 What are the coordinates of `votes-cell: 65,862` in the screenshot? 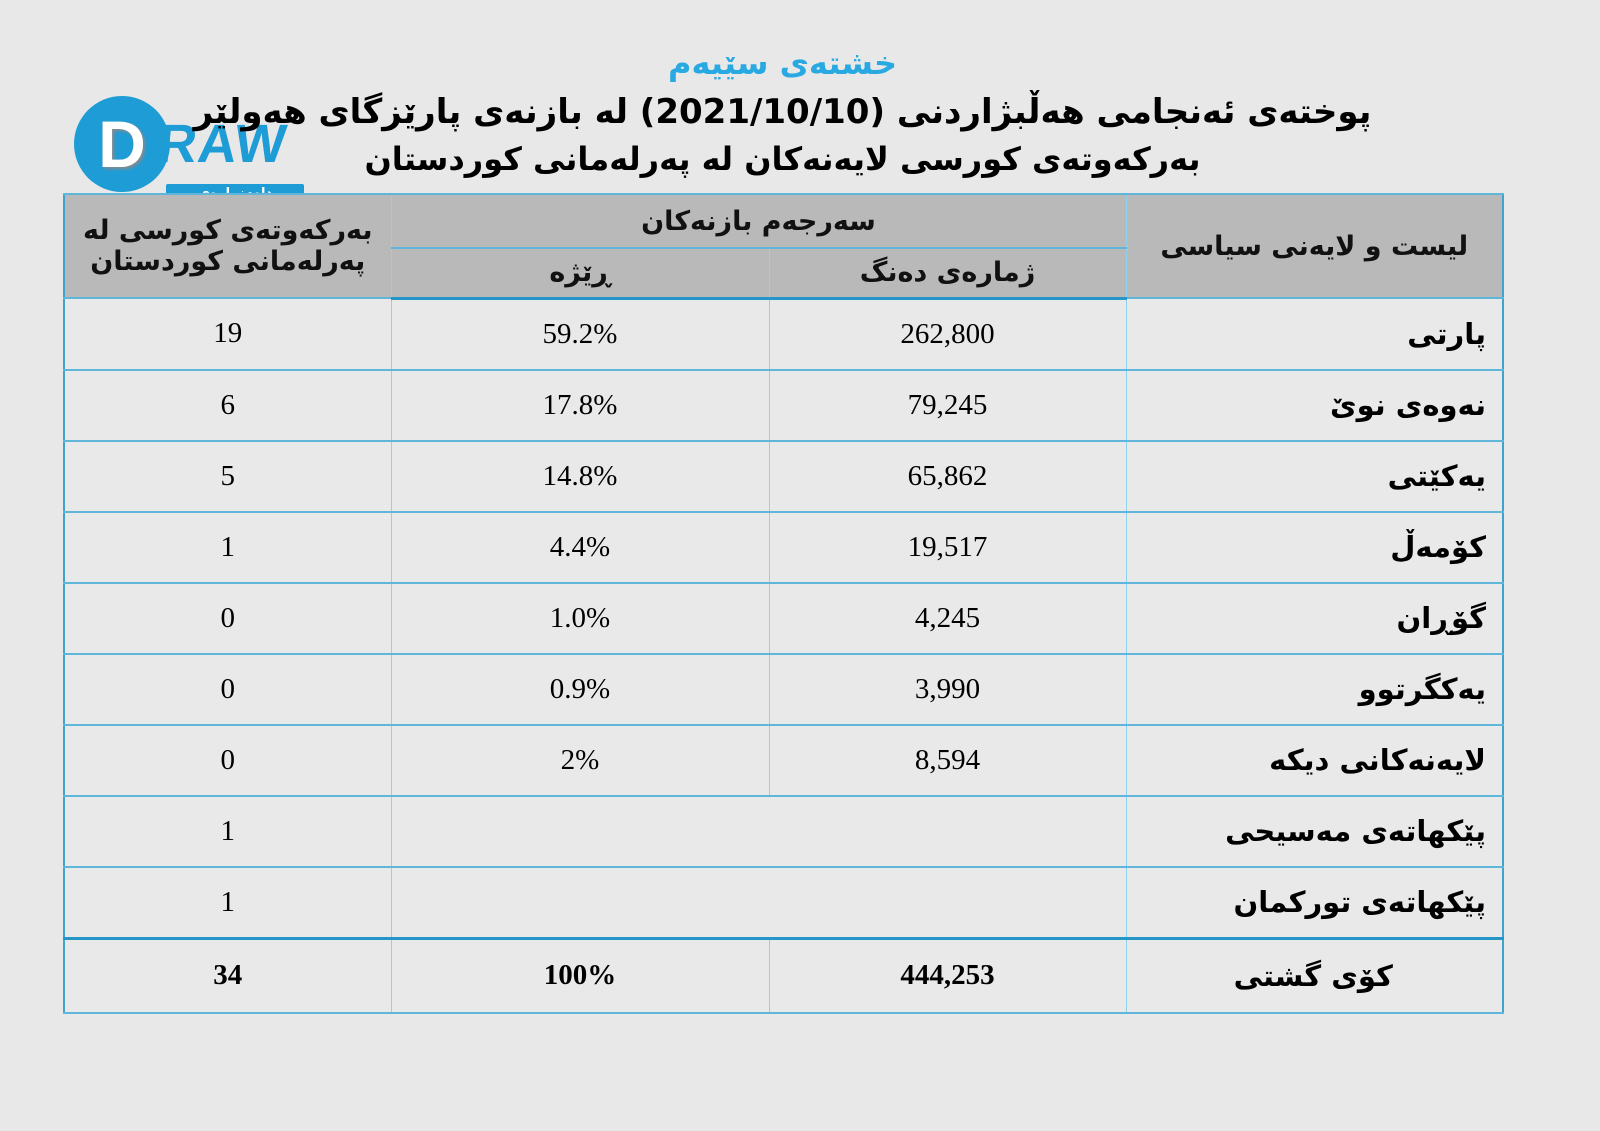 It's located at (947, 476).